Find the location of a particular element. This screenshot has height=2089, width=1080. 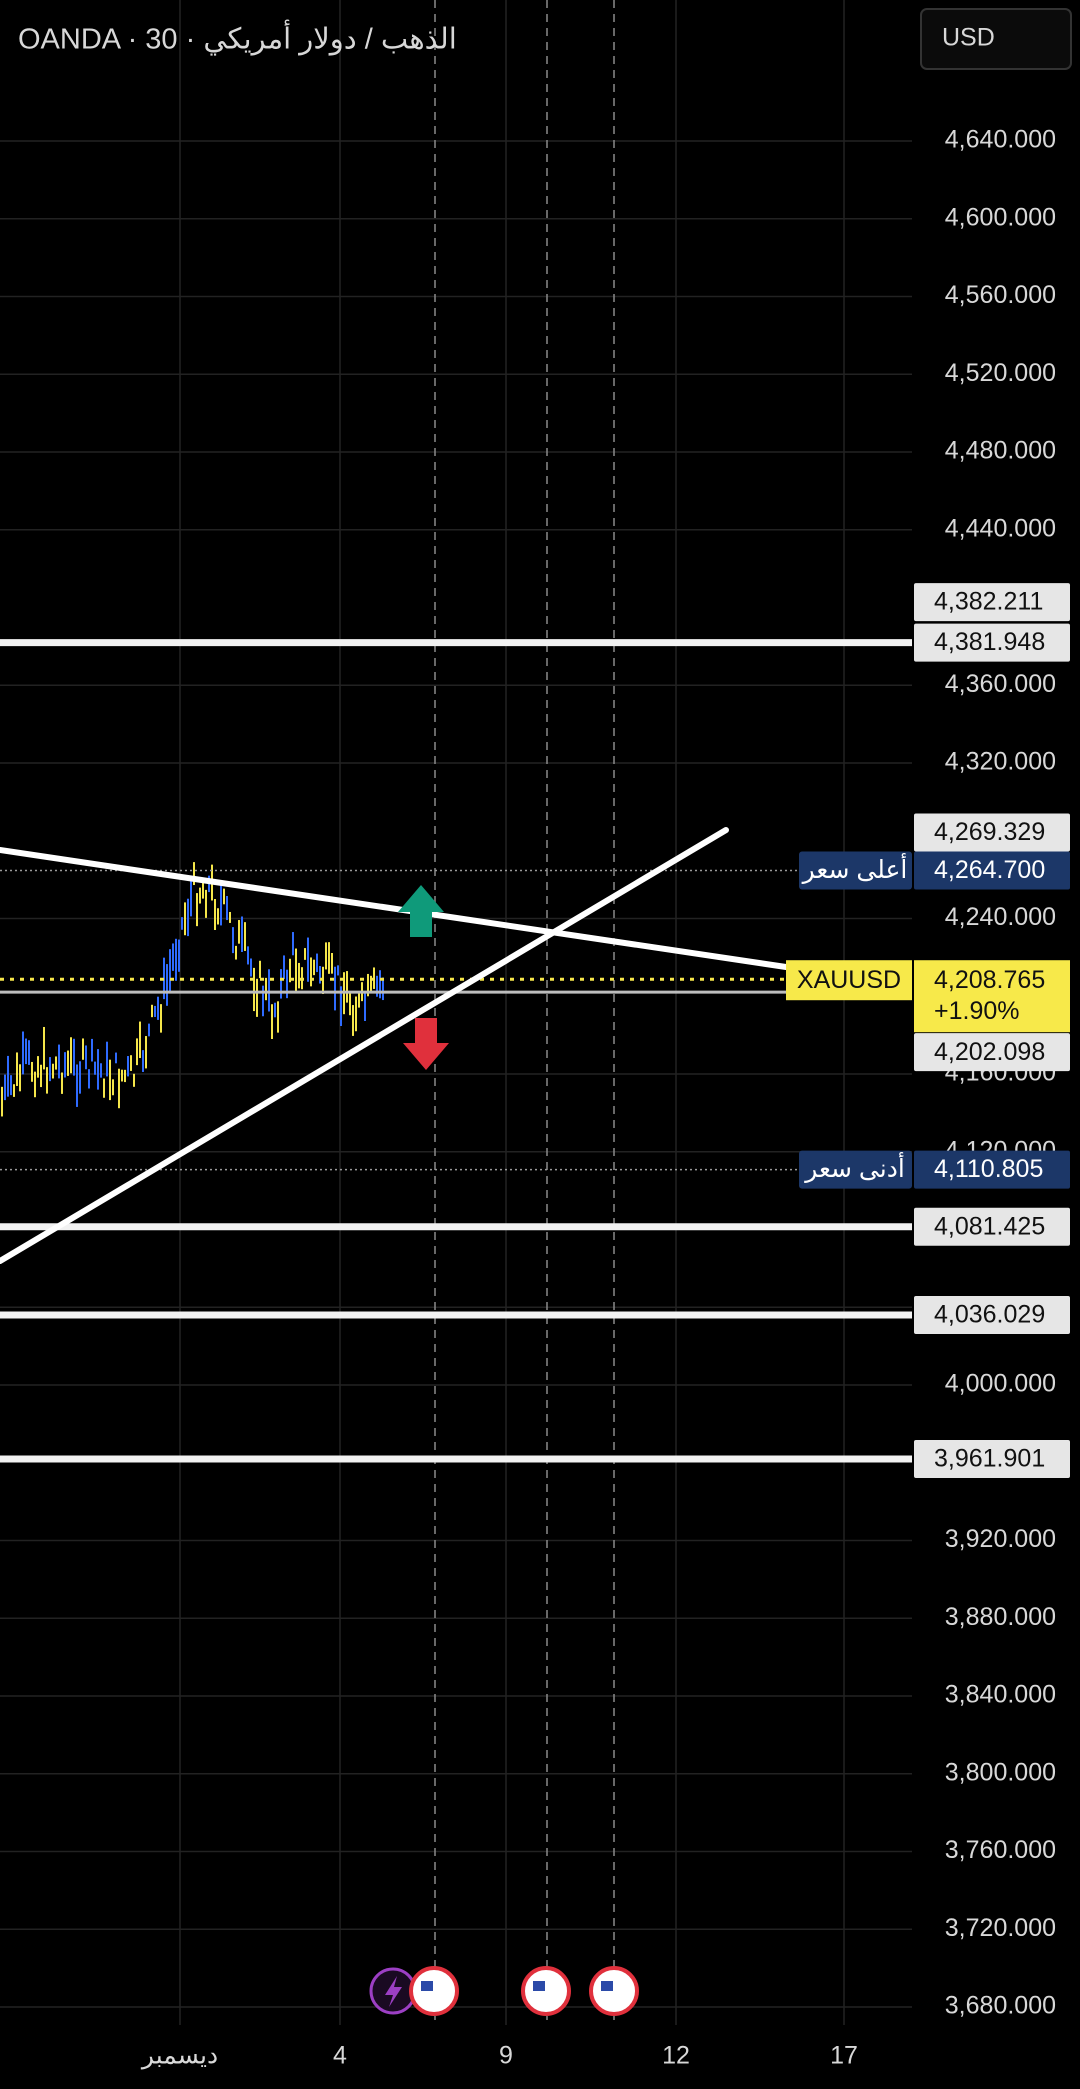

price-tag-label: 4,081.425 is located at coordinates (989, 1226).